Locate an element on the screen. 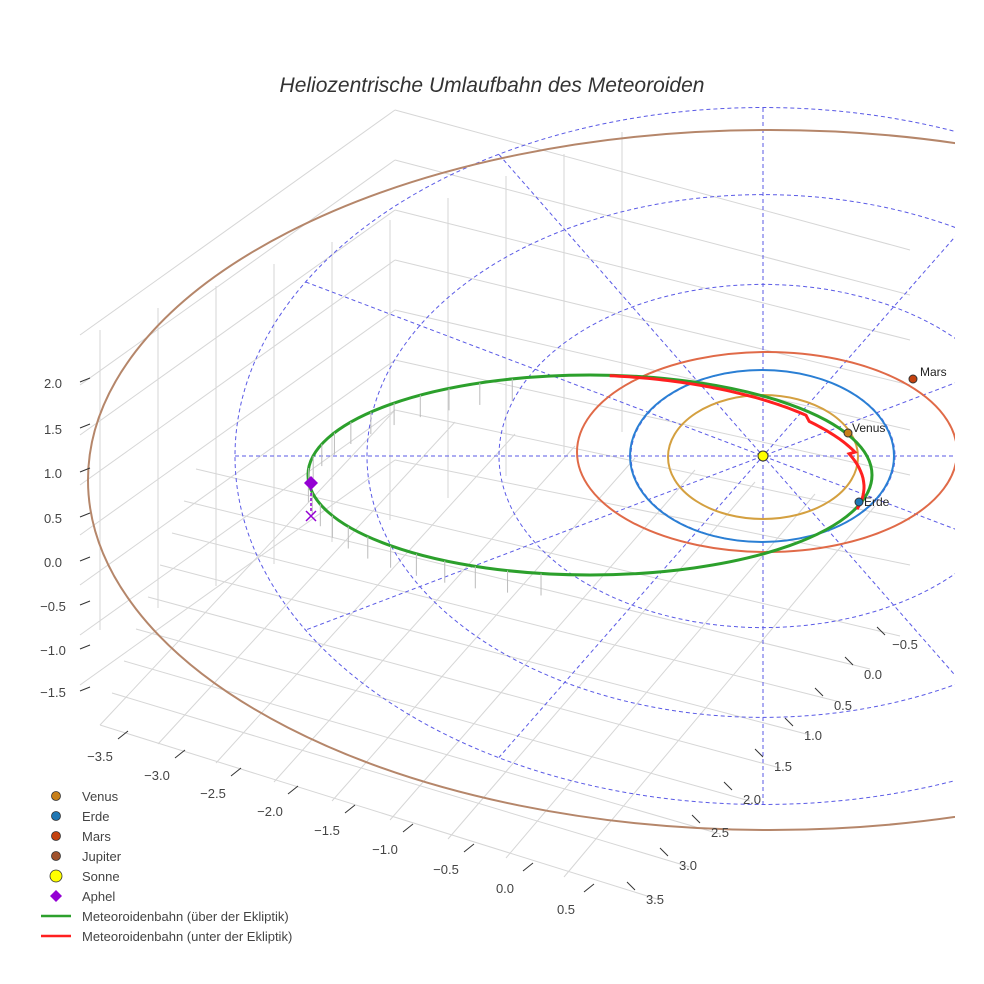 Image resolution: width=984 pixels, height=984 pixels. z-tick-label: −1.0 is located at coordinates (53, 650).